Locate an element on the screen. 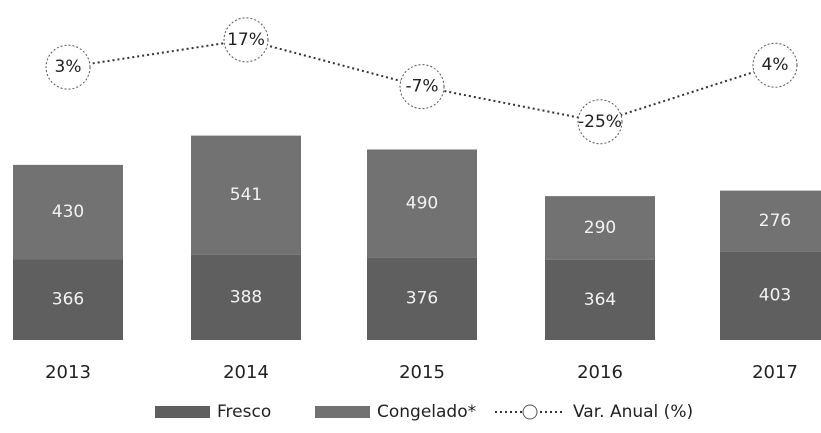 This screenshot has height=433, width=821. line-value-label: 3% is located at coordinates (68, 67).